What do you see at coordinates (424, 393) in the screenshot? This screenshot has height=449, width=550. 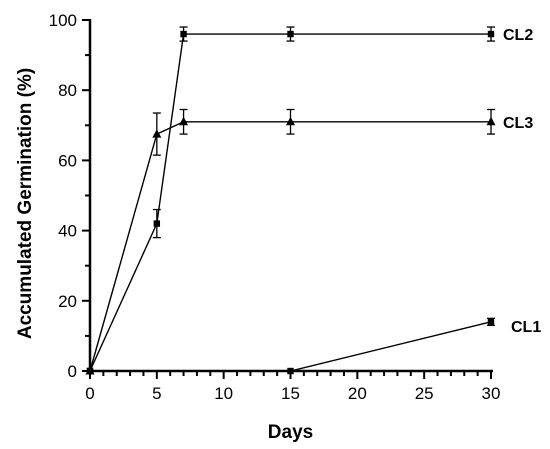 I see `x-tick-label: 25` at bounding box center [424, 393].